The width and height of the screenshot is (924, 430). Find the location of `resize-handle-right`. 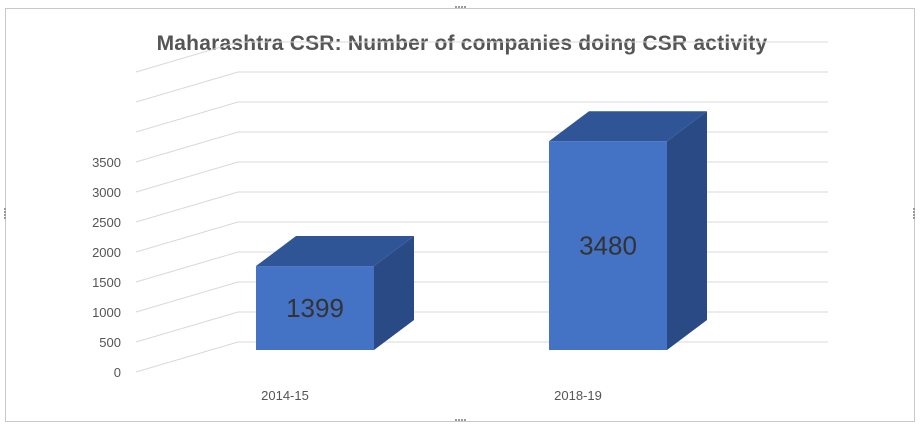

resize-handle-right is located at coordinates (914, 214).